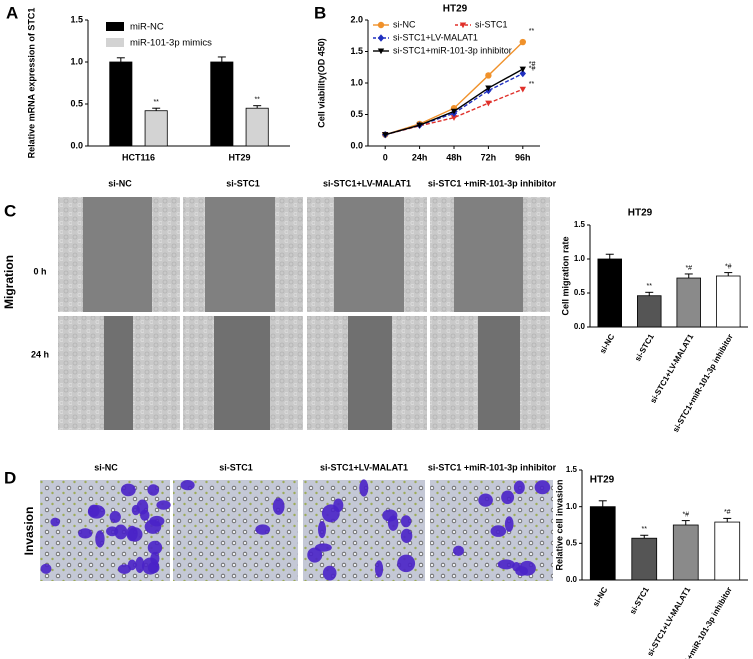 The width and height of the screenshot is (753, 659). Describe the element at coordinates (489, 157) in the screenshot. I see `x-tick-label: 72h` at that location.